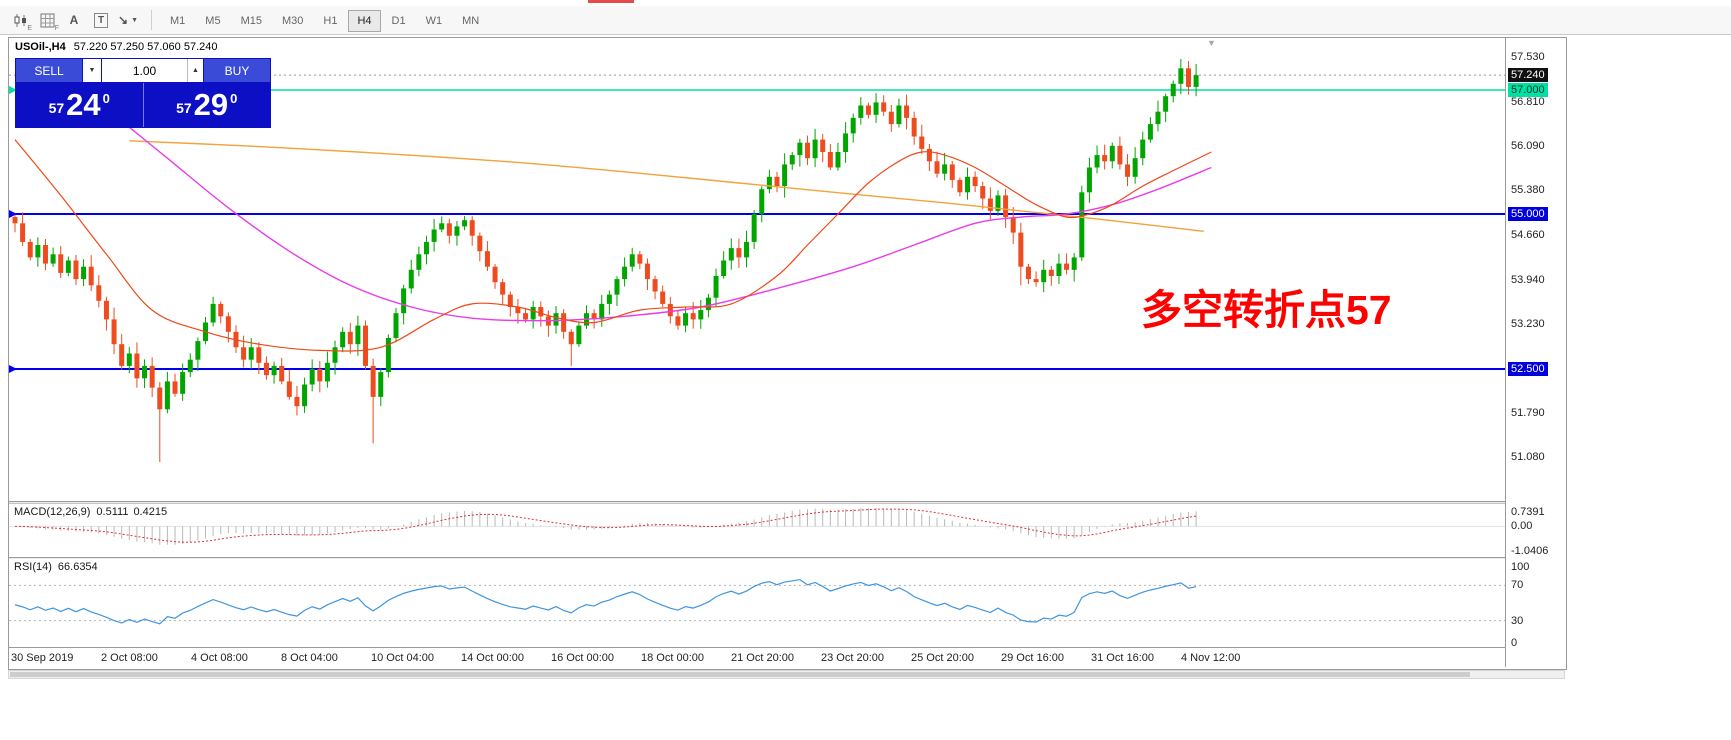 Image resolution: width=1731 pixels, height=740 pixels. What do you see at coordinates (1528, 190) in the screenshot?
I see `axis-price-label: 55.380` at bounding box center [1528, 190].